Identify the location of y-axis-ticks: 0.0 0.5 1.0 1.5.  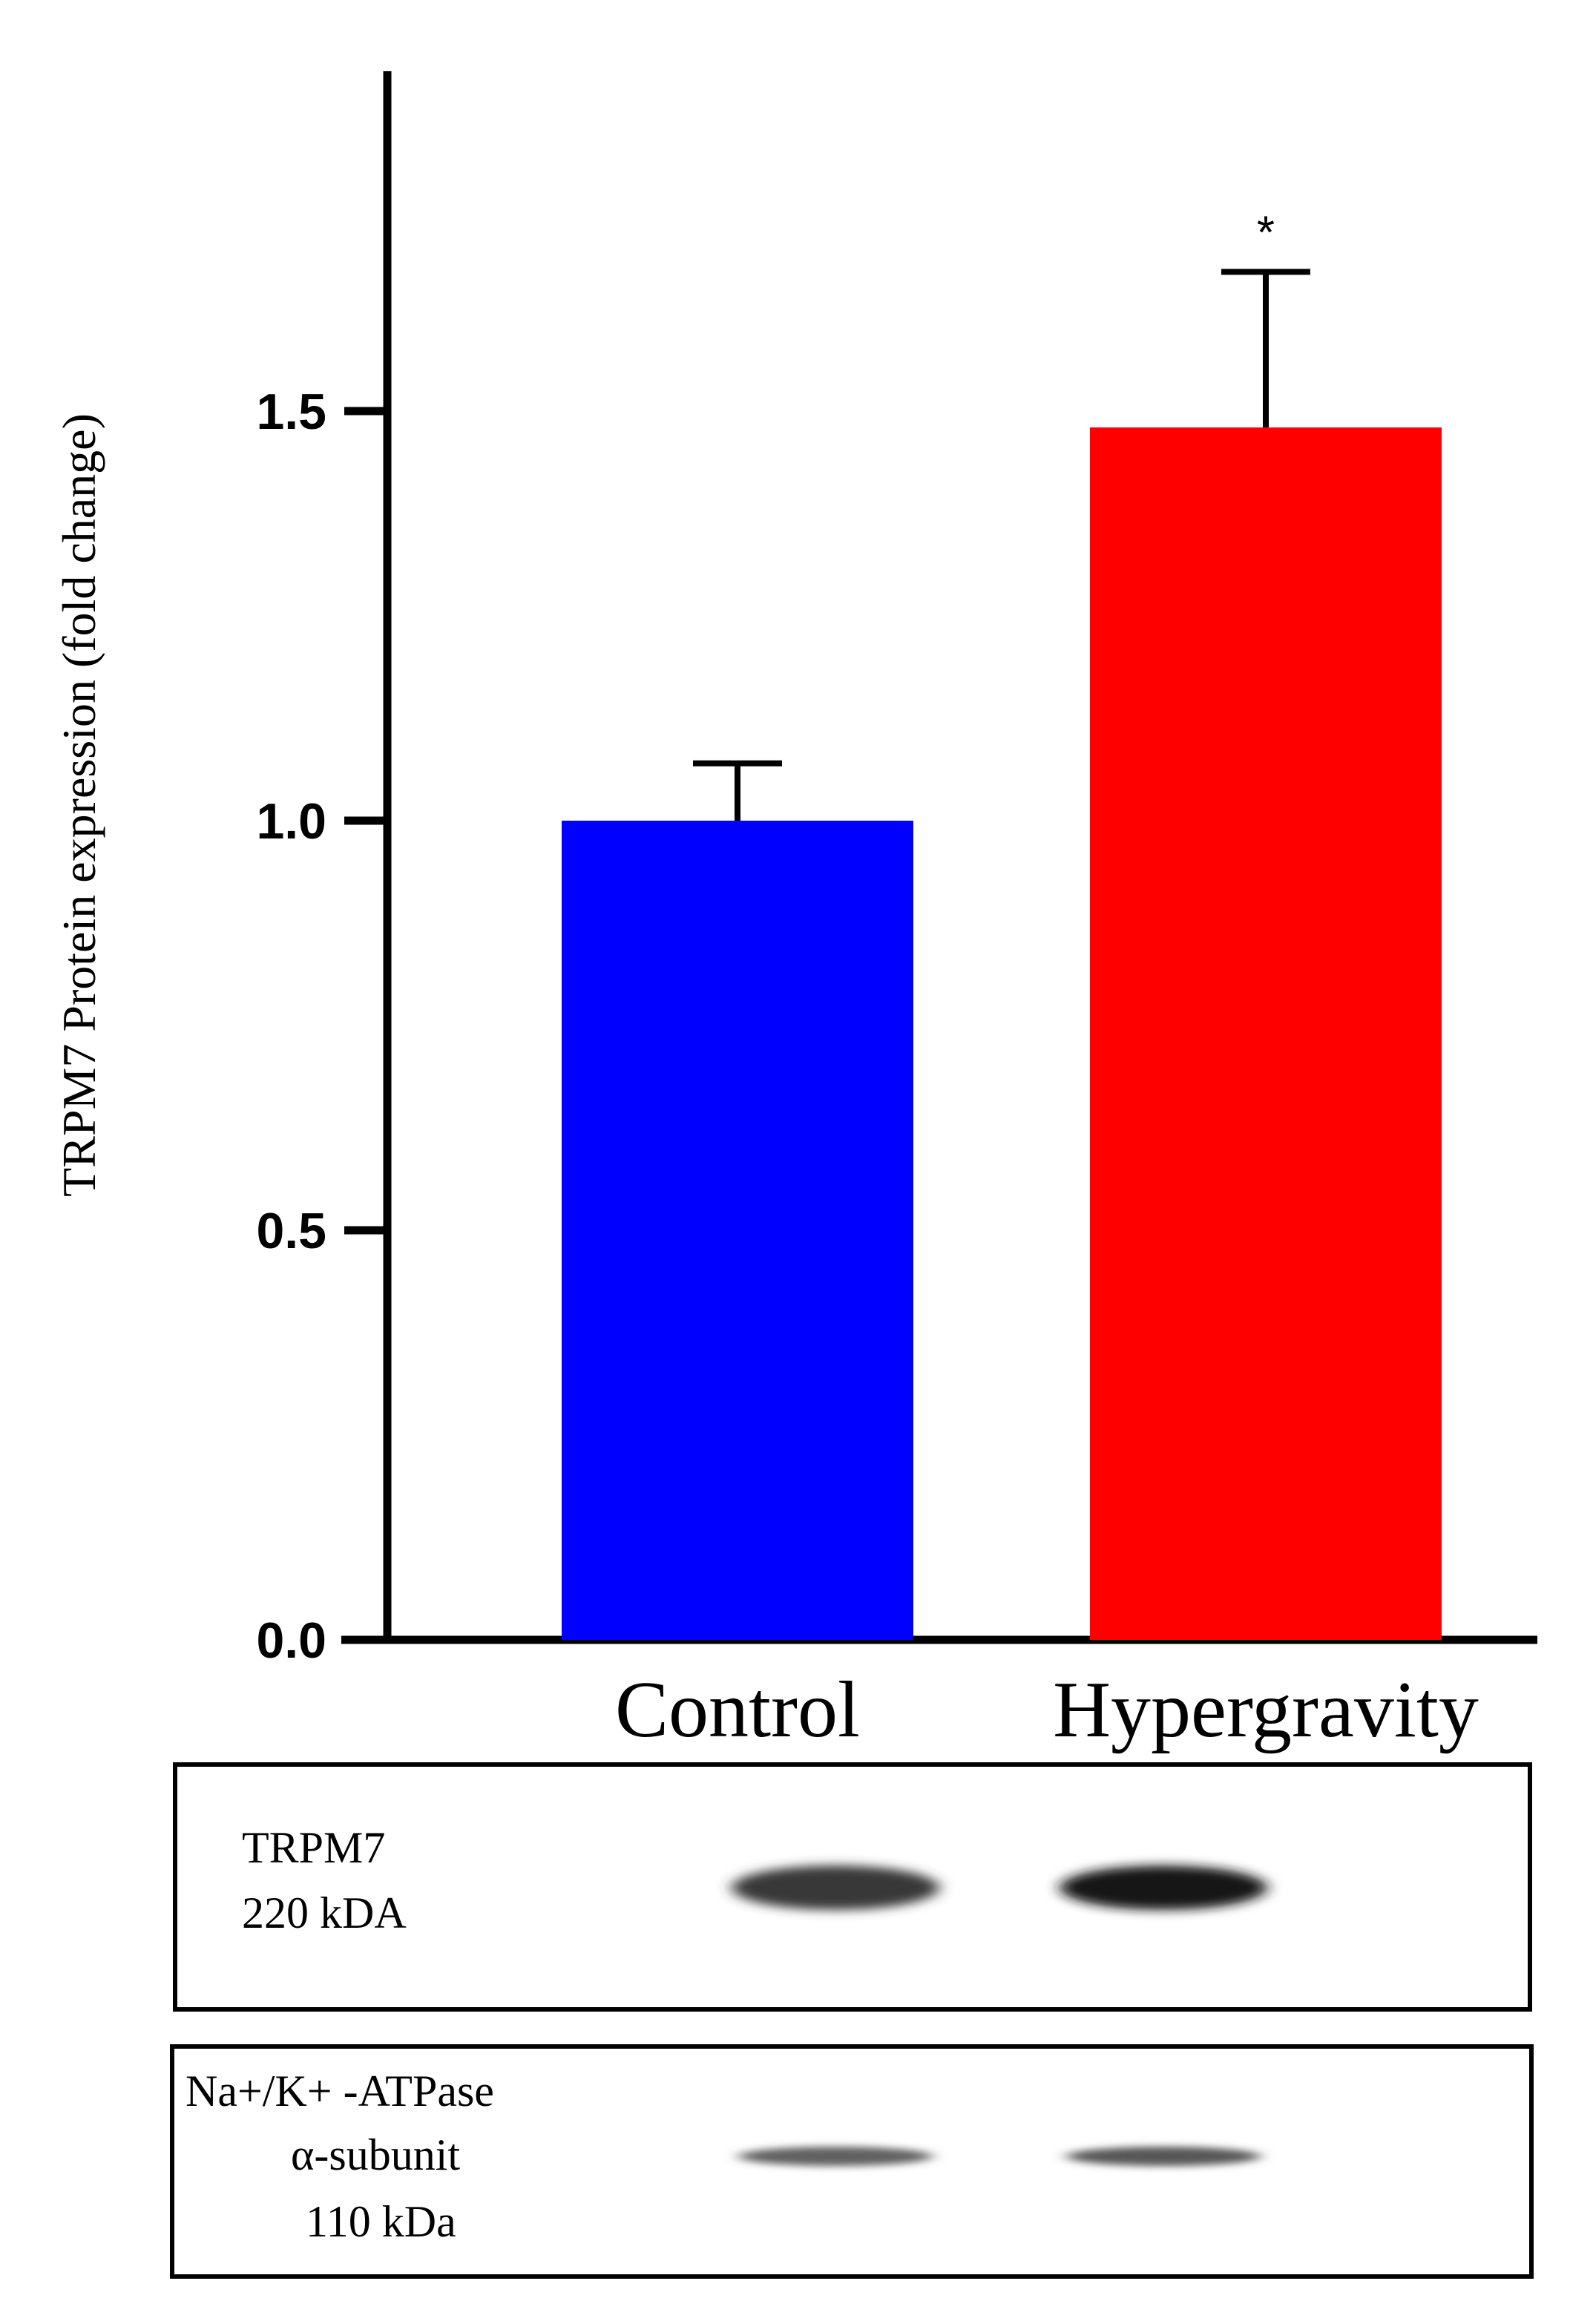
(321, 1026).